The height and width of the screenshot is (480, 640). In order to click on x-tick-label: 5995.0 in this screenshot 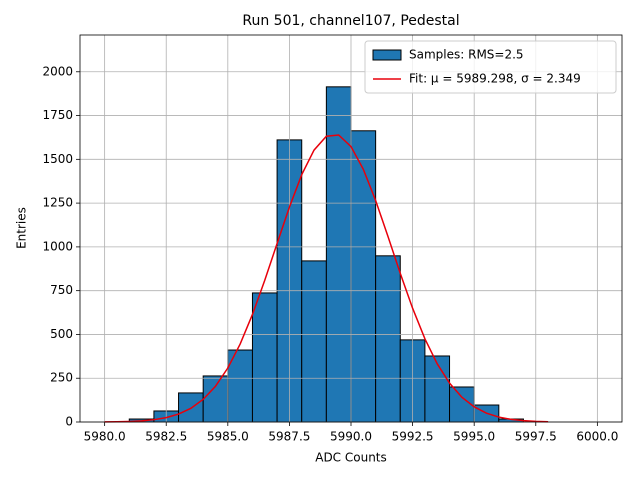, I will do `click(474, 437)`.